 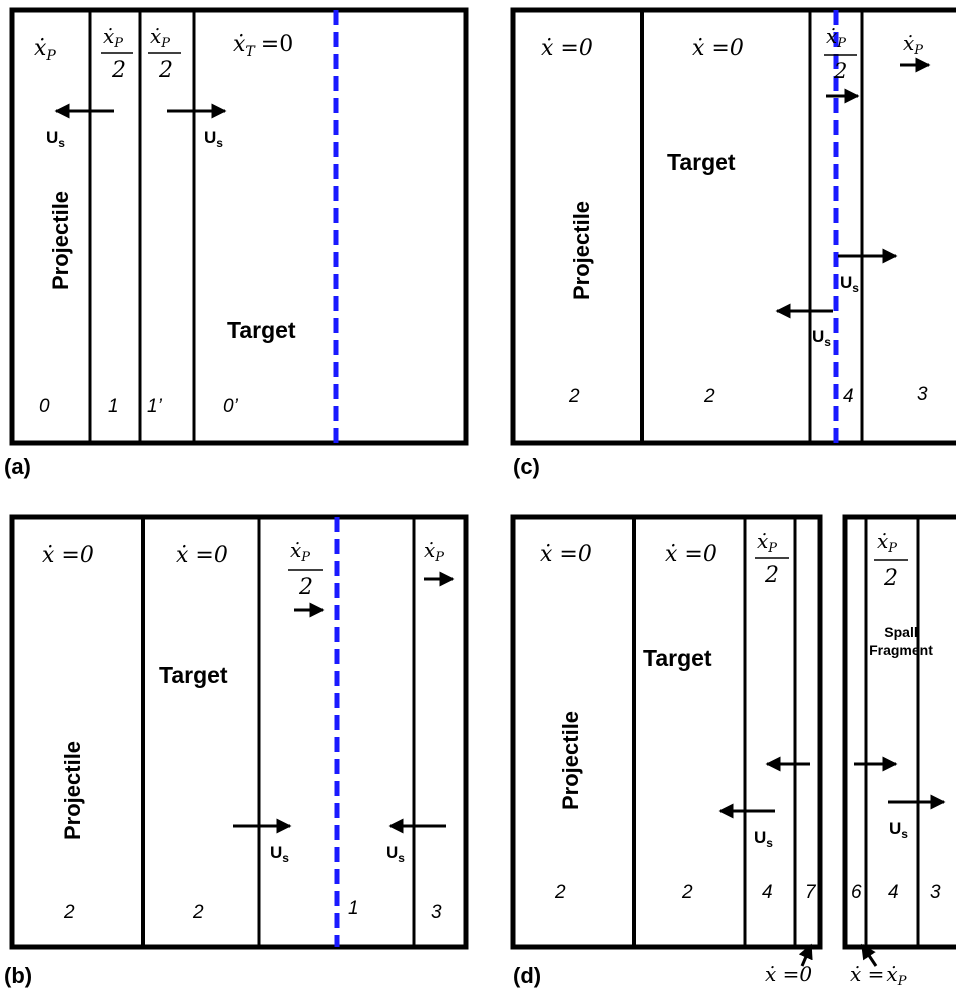 What do you see at coordinates (231, 406) in the screenshot?
I see `region-number: 0’` at bounding box center [231, 406].